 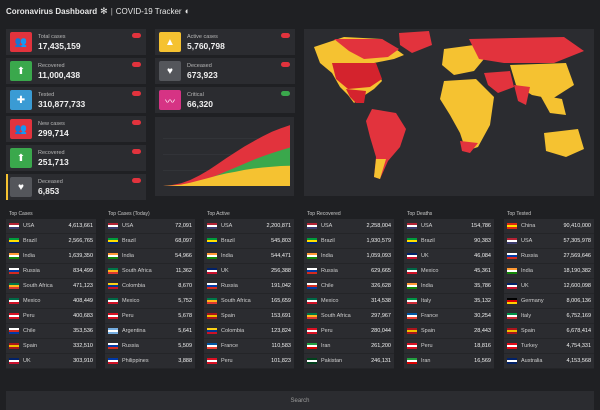 What do you see at coordinates (564, 143) in the screenshot?
I see `map-australia` at bounding box center [564, 143].